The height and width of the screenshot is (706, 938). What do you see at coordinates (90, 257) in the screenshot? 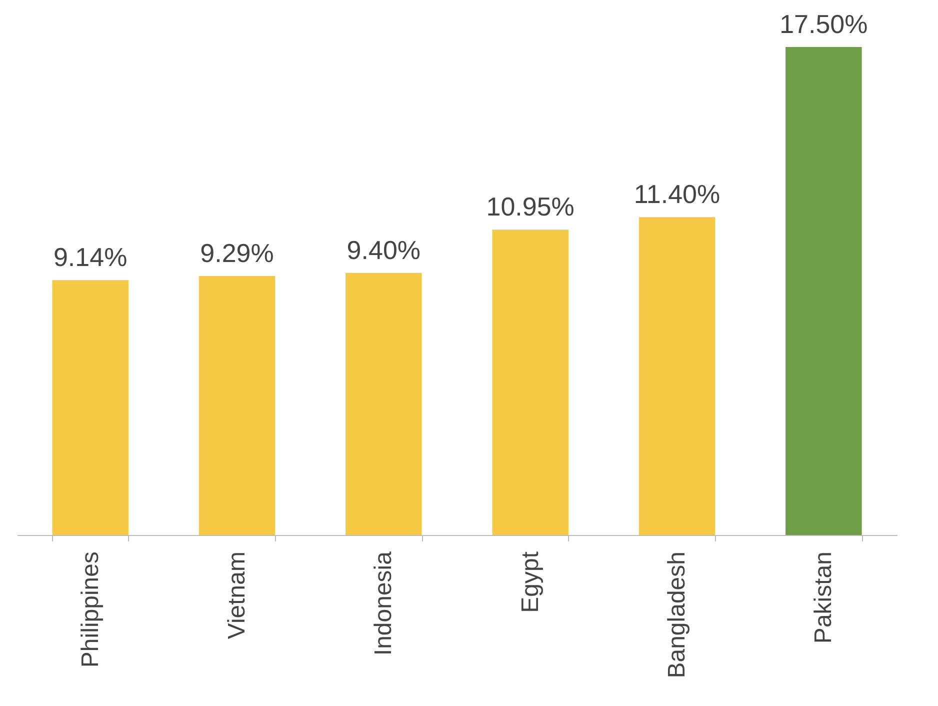
I see `data-label: 9.14%` at bounding box center [90, 257].